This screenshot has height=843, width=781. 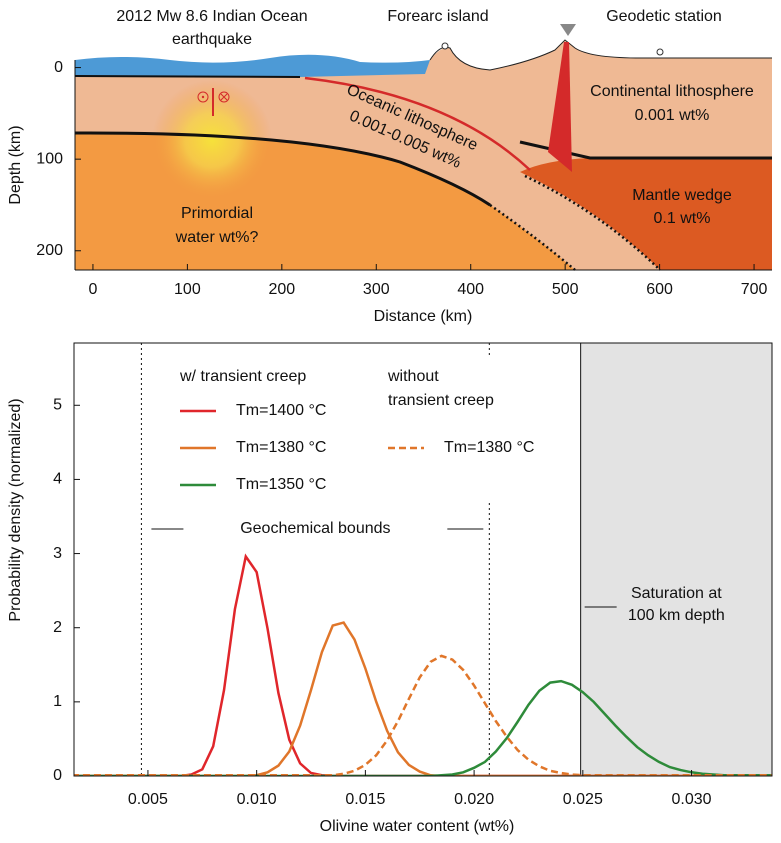 I want to click on legend-title: transient creep, so click(x=441, y=400).